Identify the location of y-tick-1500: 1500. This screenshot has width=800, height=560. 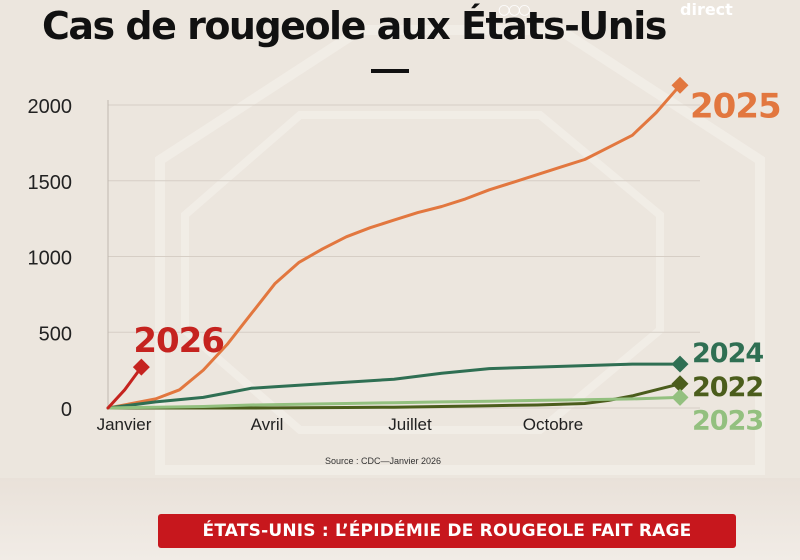
(50, 183).